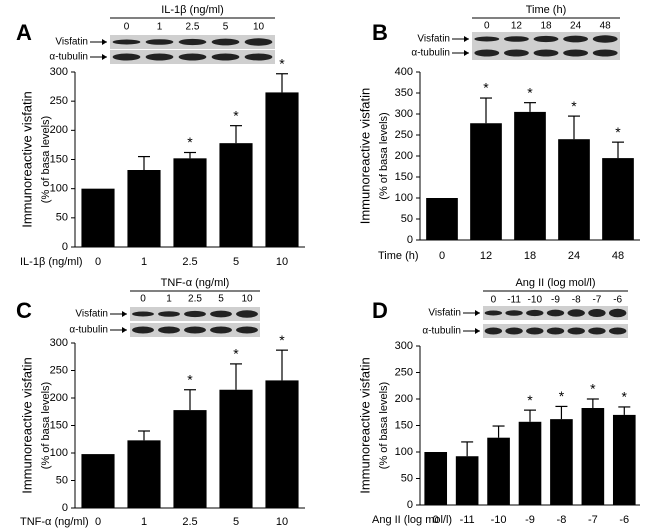  What do you see at coordinates (412, 520) in the screenshot?
I see `x-axis-label: Ang II (log mol/l)` at bounding box center [412, 520].